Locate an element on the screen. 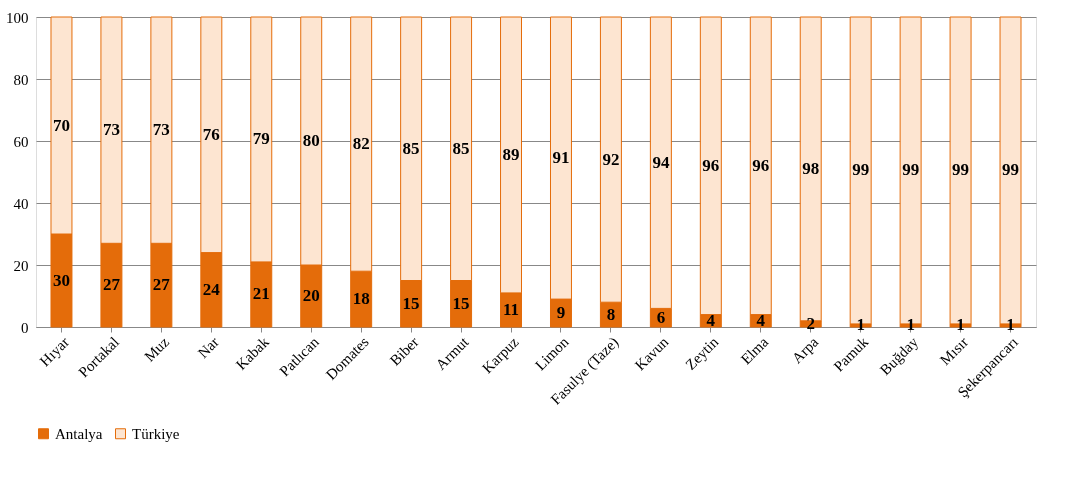 This screenshot has height=495, width=1090. legend-label: Antalya is located at coordinates (79, 433).